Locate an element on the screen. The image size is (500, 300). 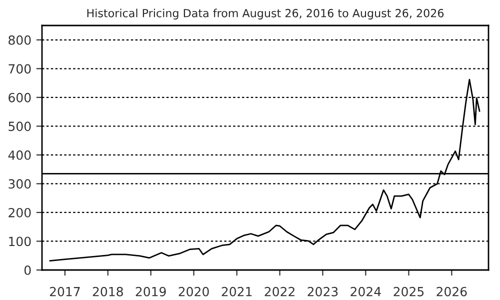
chart-title: Historical Pricing Data from August 26, 2016 to August 26, 2026 is located at coordinates (265, 14).